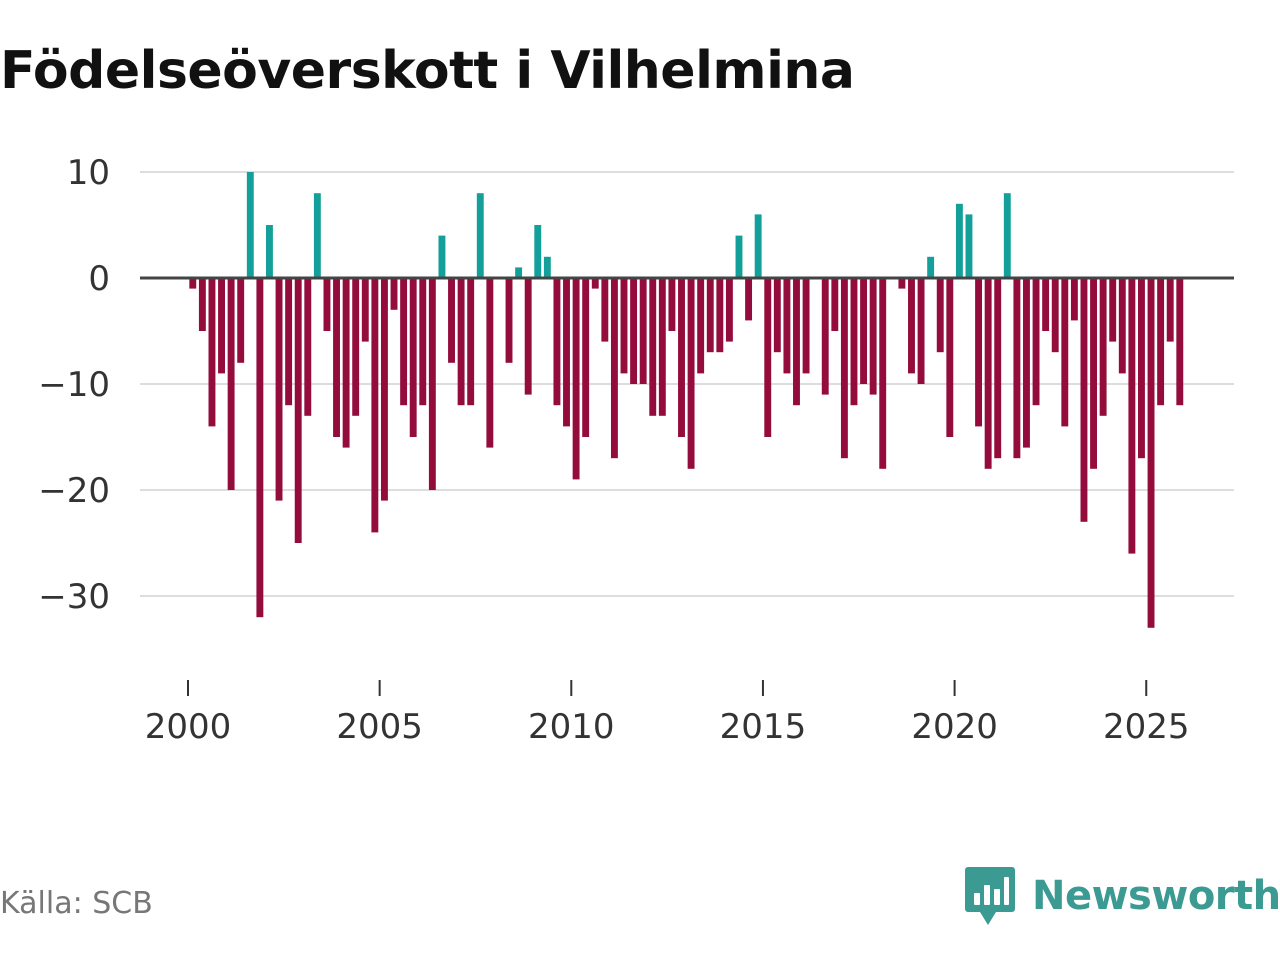 Image resolution: width=1280 pixels, height=960 pixels. Describe the element at coordinates (99, 279) in the screenshot. I see `y-tick-label: 0` at that location.